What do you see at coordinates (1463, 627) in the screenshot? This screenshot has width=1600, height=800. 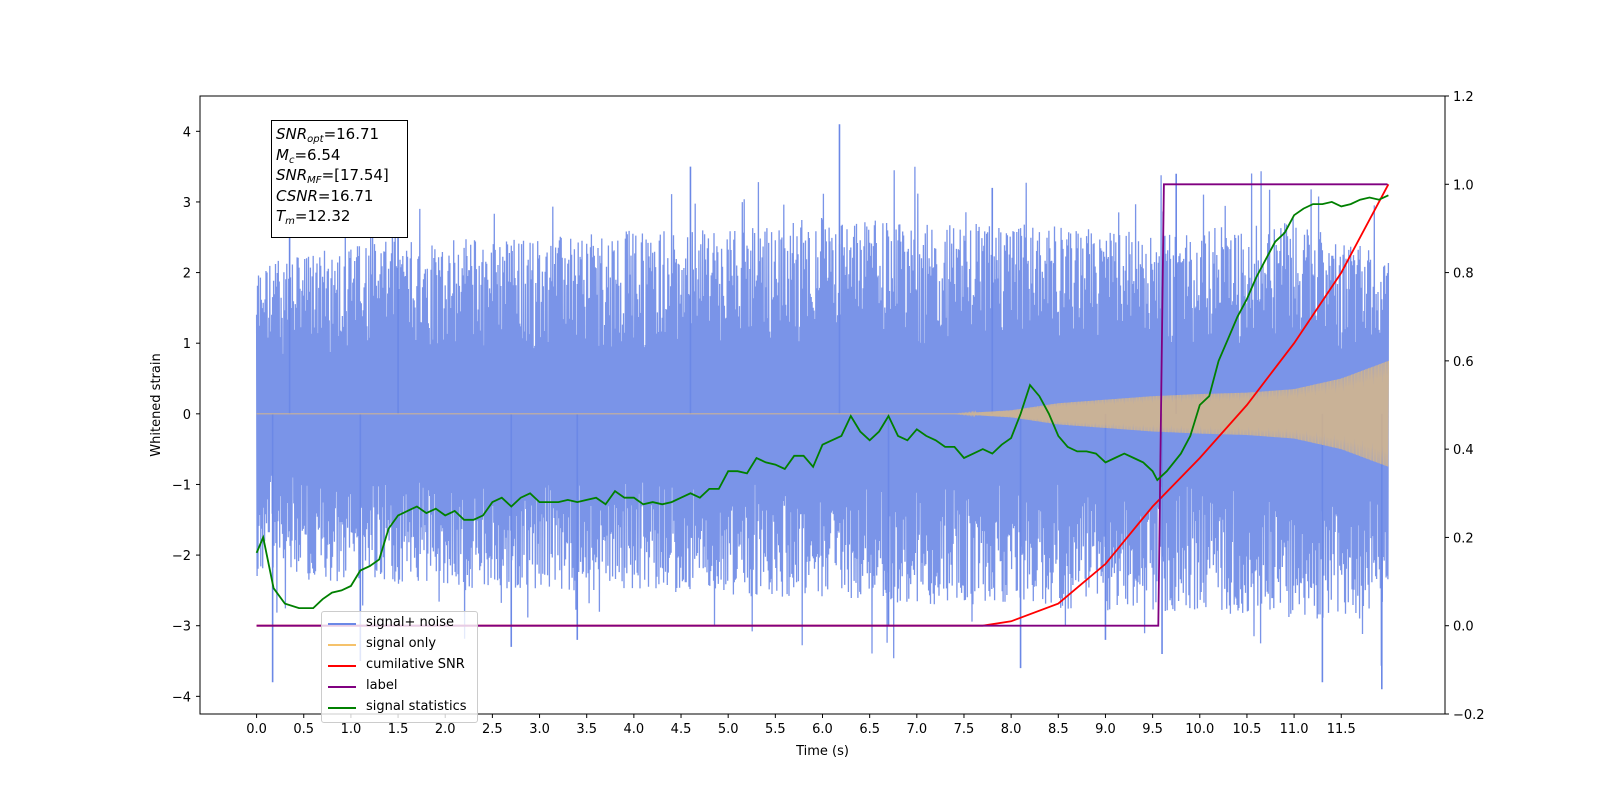 I see `y-right-tick-label: 0.0` at bounding box center [1463, 627].